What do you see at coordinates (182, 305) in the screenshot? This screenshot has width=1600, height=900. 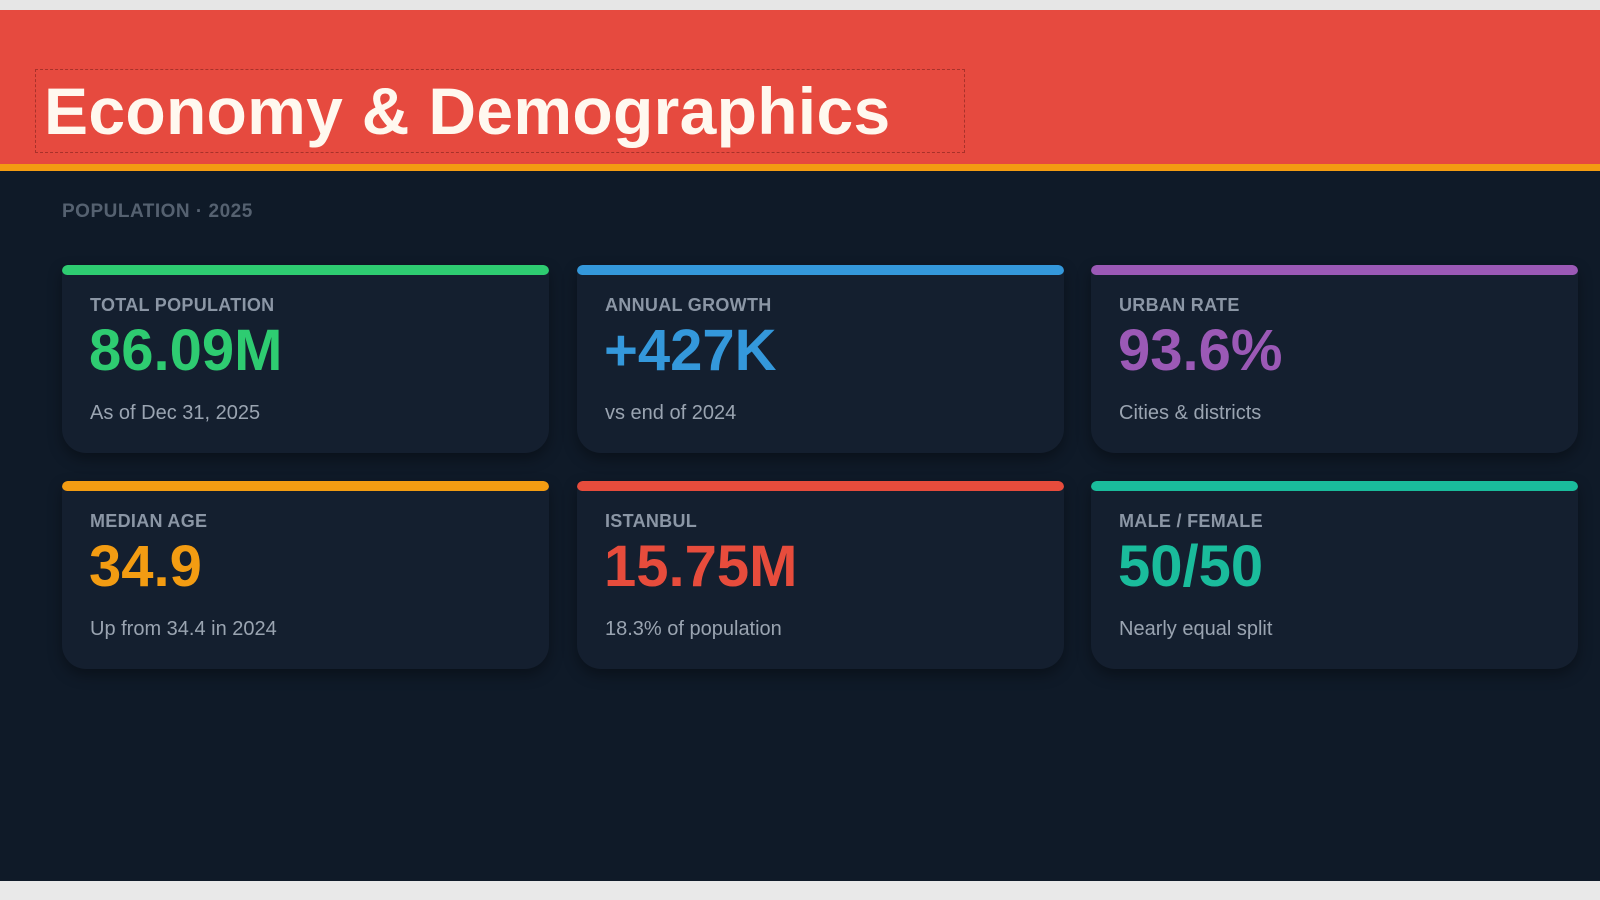 I see `card-label: TOTAL POPULATION` at bounding box center [182, 305].